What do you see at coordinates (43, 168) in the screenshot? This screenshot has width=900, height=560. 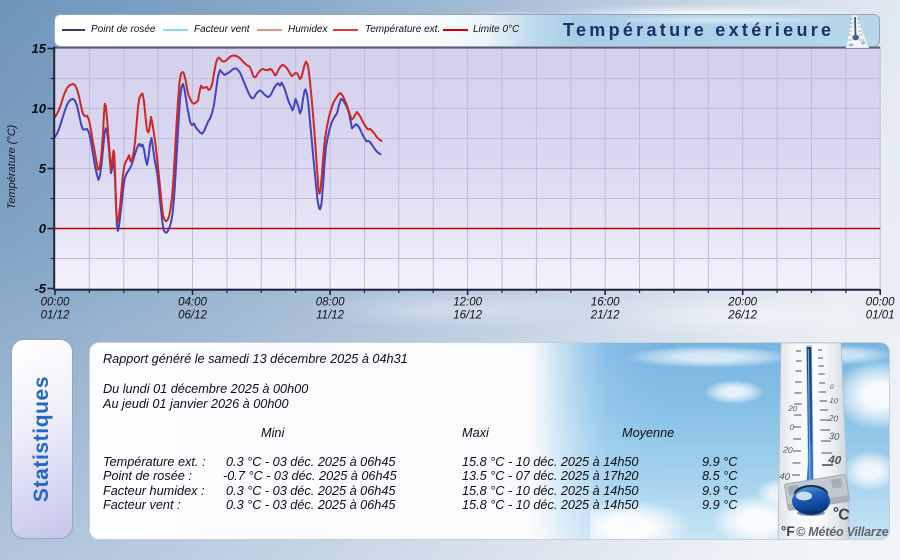 I see `svg-text: 5` at bounding box center [43, 168].